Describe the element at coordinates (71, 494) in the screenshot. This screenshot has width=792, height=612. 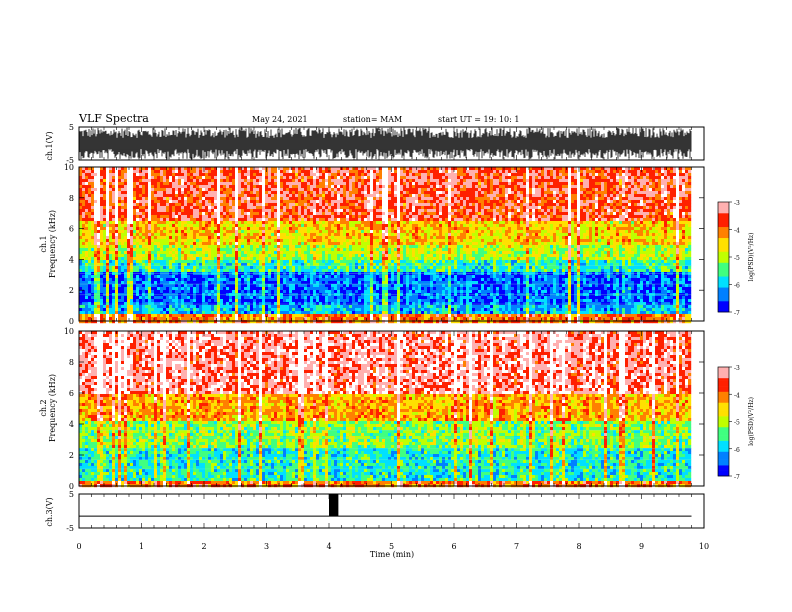
I see `y-tick-label: 5` at that location.